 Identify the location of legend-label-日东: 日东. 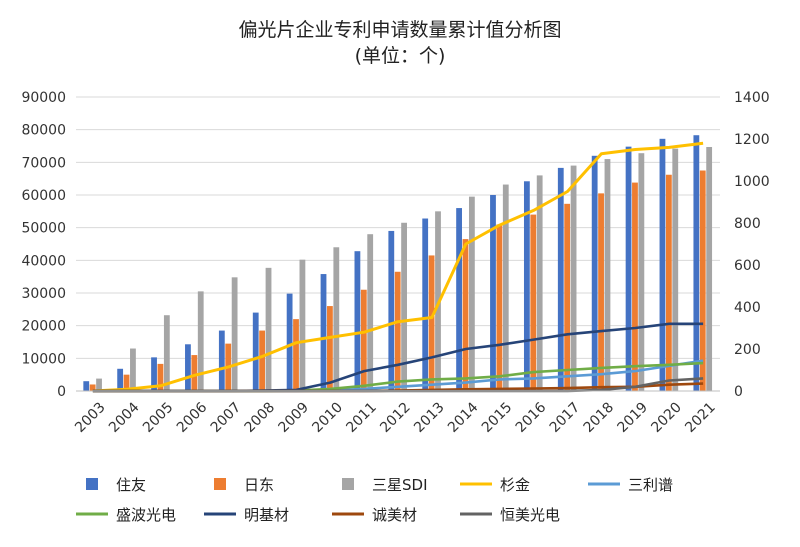
(259, 485).